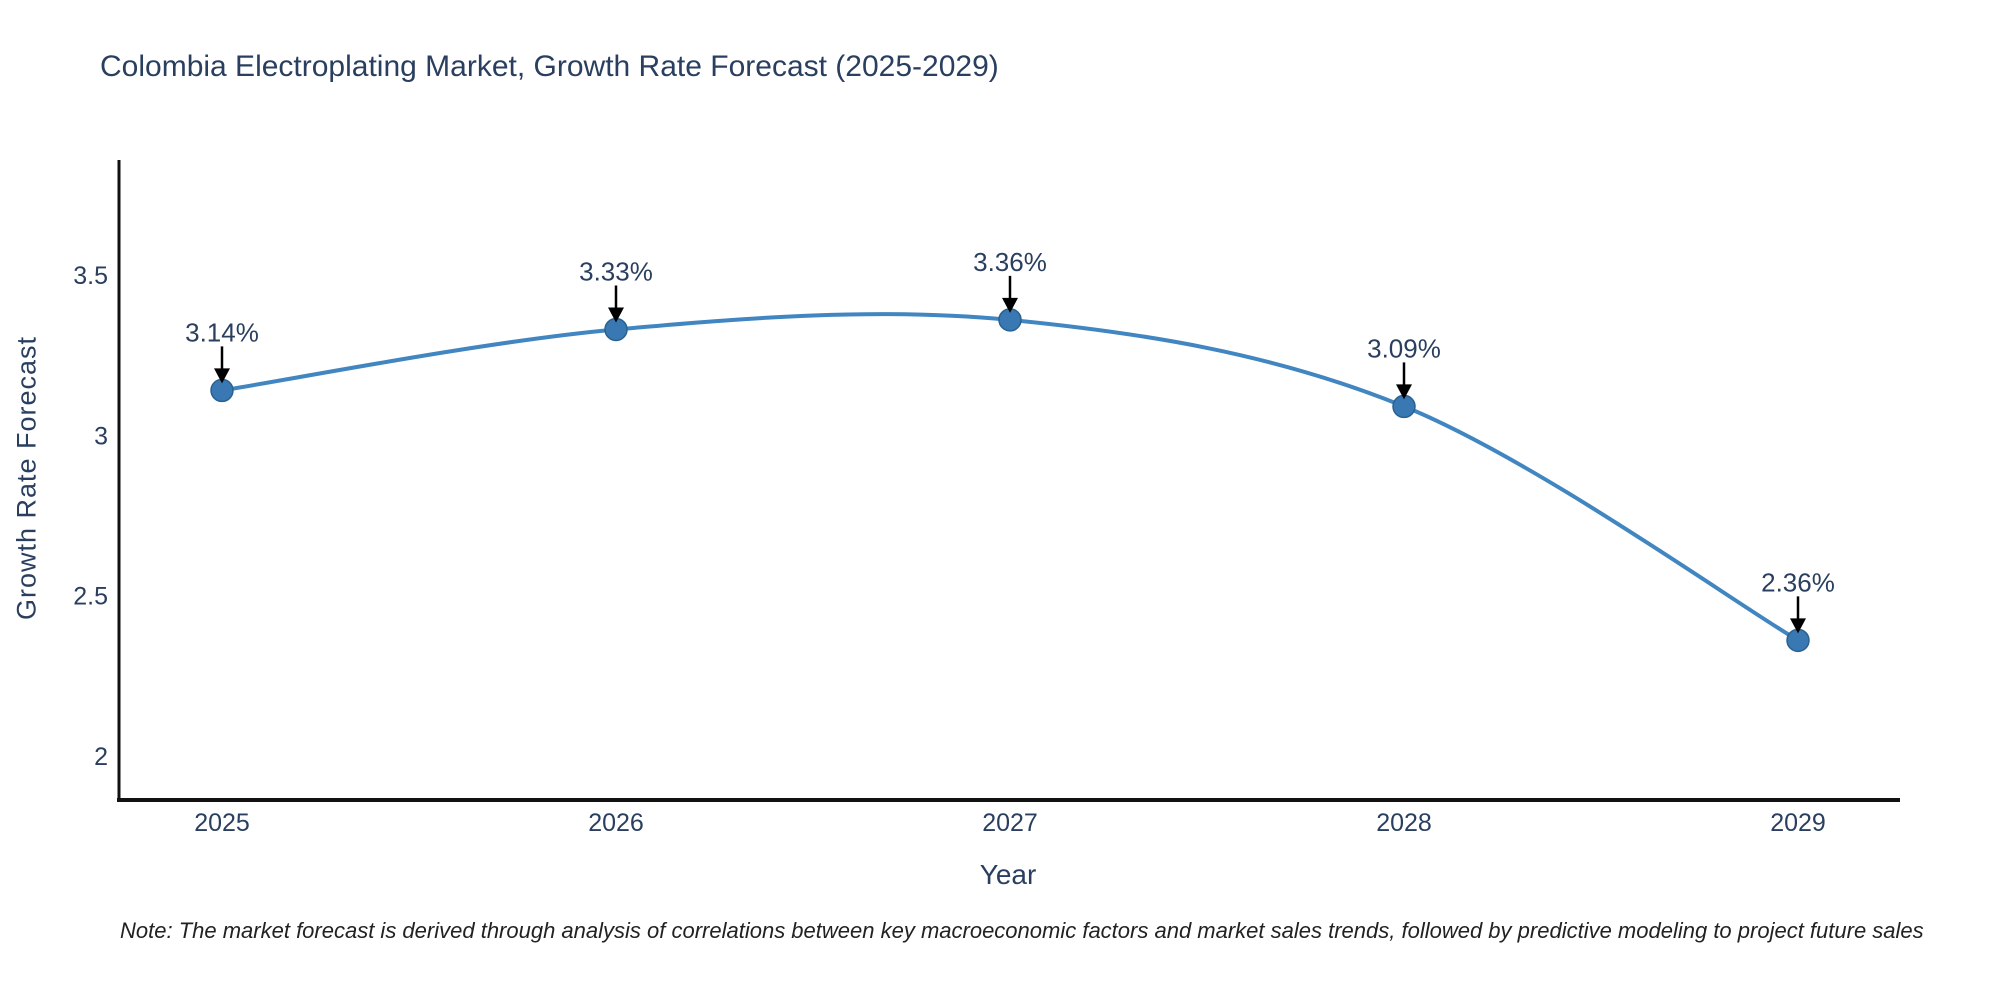  I want to click on y-tick-label: 2.5, so click(90, 597).